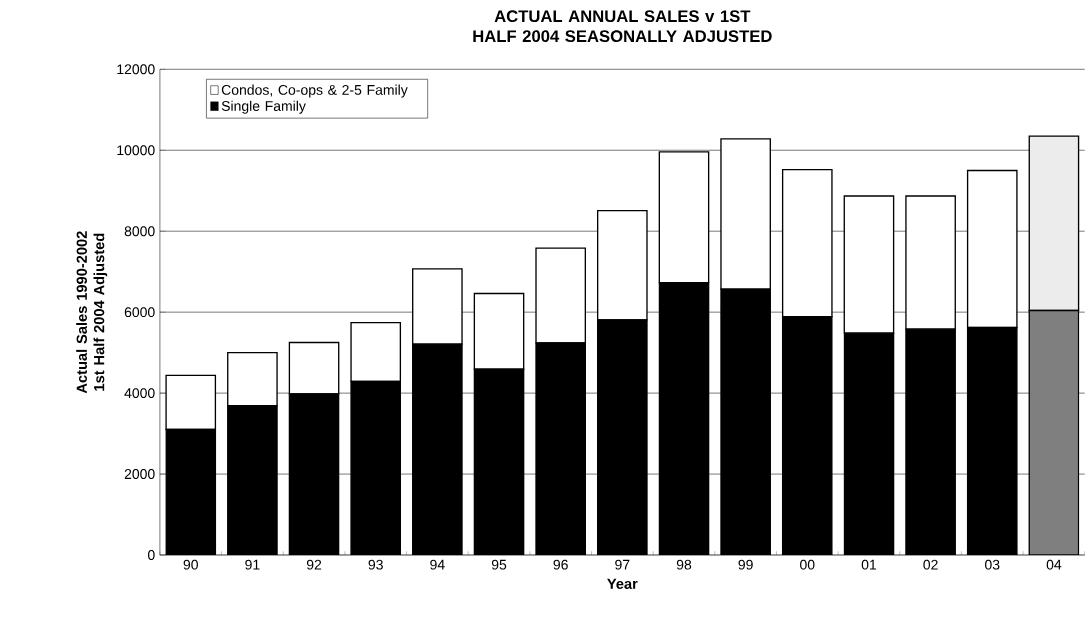 The image size is (1085, 634). I want to click on legend-label: Single Family, so click(263, 107).